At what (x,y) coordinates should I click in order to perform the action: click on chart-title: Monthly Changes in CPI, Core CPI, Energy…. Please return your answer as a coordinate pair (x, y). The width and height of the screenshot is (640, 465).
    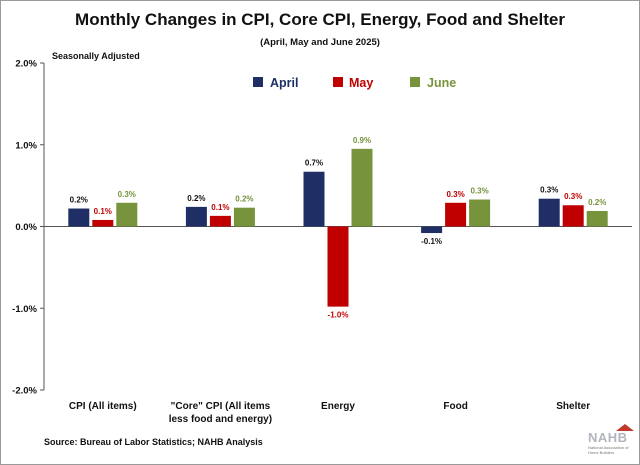
    Looking at the image, I should click on (320, 19).